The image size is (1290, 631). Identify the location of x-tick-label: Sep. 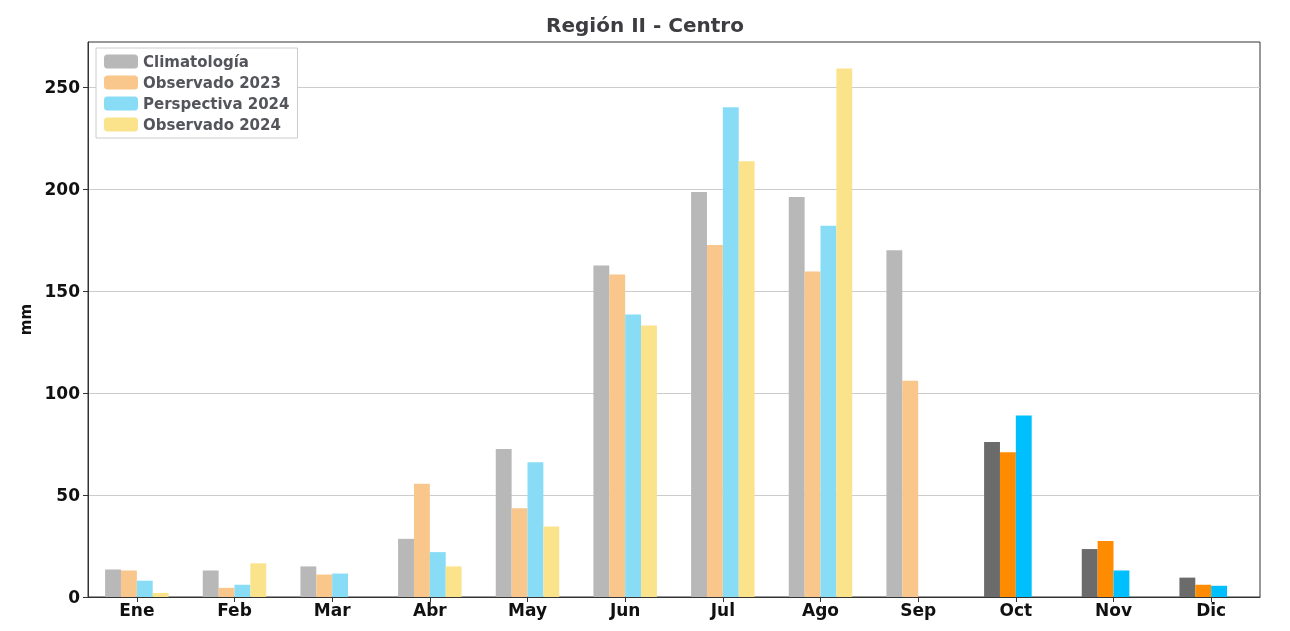
(918, 609).